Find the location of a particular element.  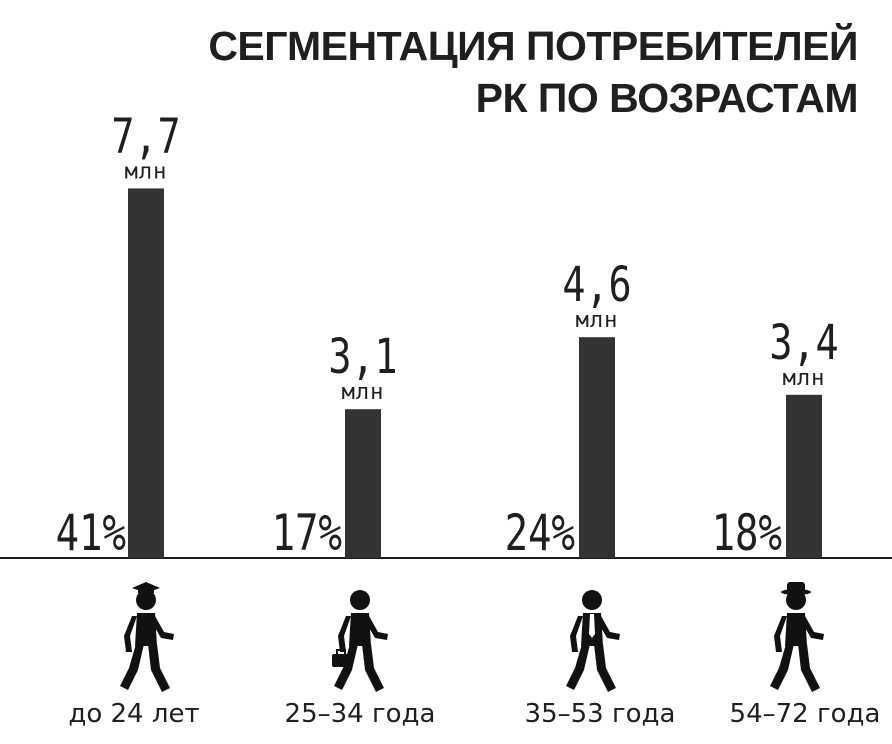

elderly-man-with-hat-icon is located at coordinates (797, 637).